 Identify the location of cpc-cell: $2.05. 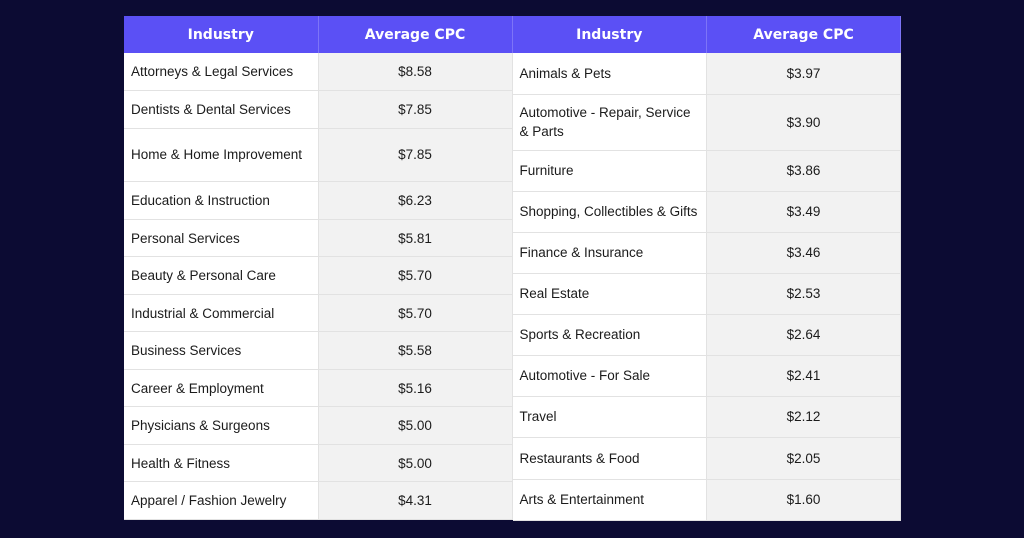
(803, 458).